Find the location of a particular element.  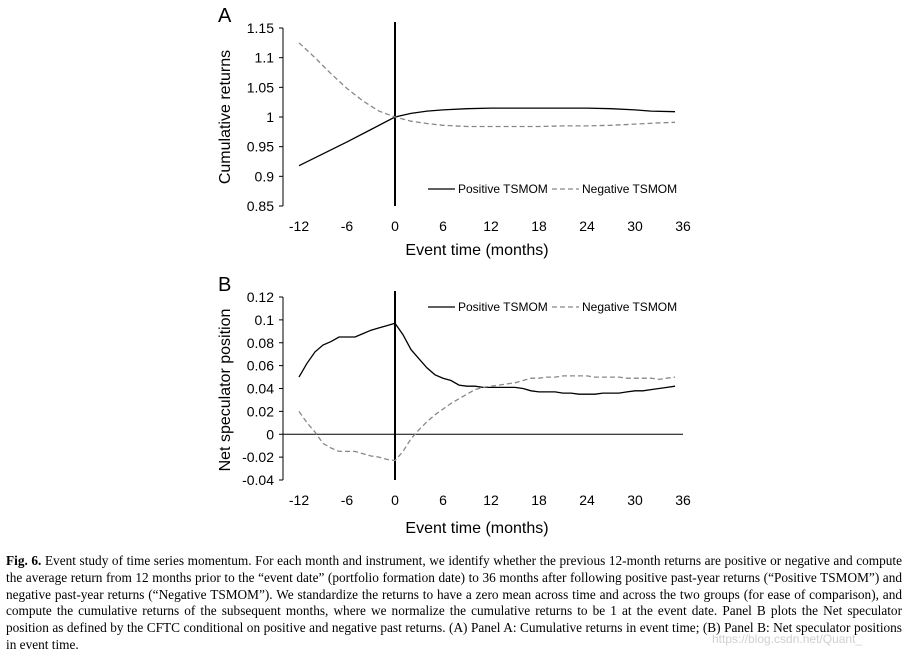

y-tick-label: 0.95 is located at coordinates (260, 147).